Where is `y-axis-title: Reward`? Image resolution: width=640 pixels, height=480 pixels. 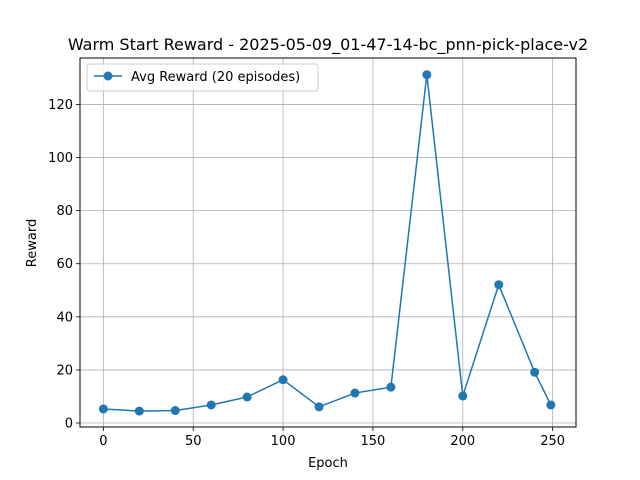 y-axis-title: Reward is located at coordinates (32, 243).